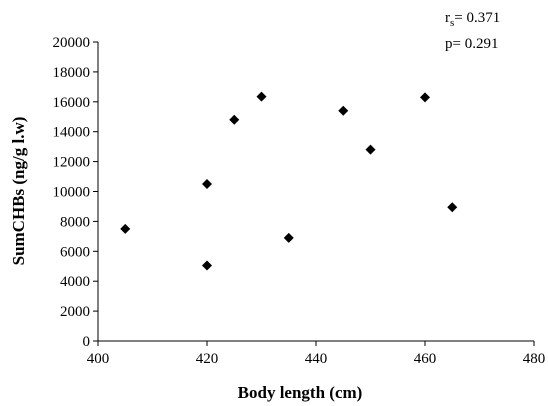 This screenshot has height=406, width=548. Describe the element at coordinates (207, 359) in the screenshot. I see `x-tick-label: 420` at that location.